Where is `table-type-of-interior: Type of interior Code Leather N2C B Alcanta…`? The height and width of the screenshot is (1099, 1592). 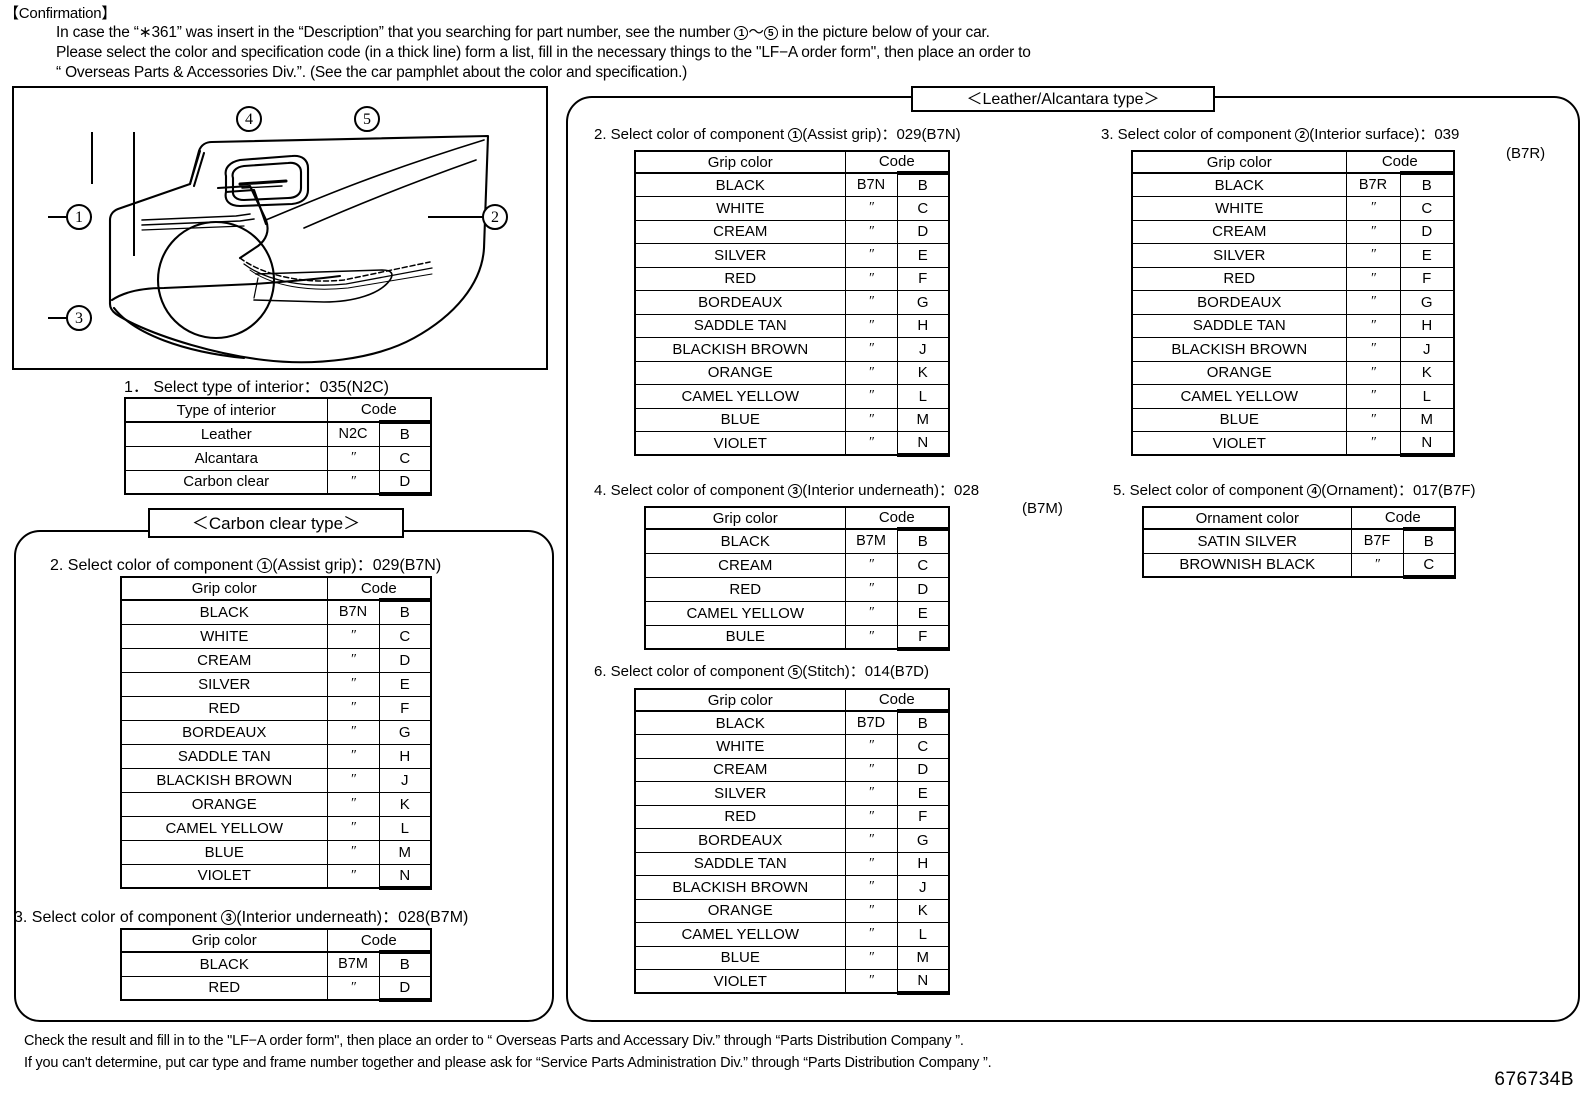
table-type-of-interior: Type of interior Code Leather N2C B Alcanta… is located at coordinates (278, 446).